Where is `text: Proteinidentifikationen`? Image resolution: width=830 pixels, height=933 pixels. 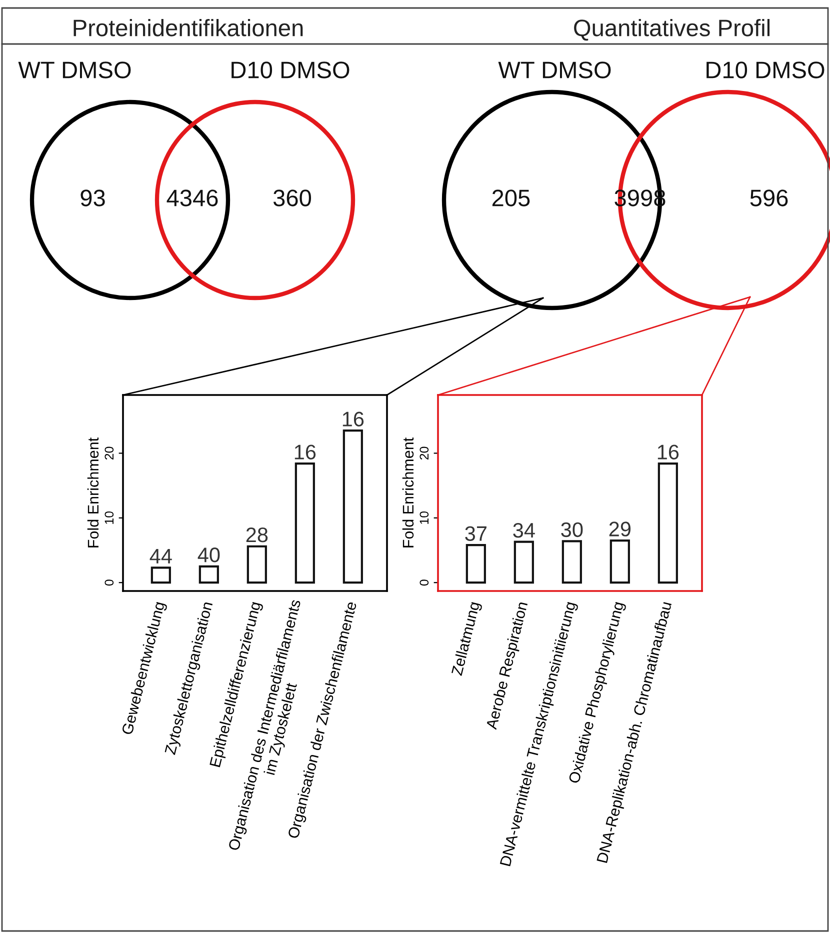
text: Proteinidentifikationen is located at coordinates (188, 27).